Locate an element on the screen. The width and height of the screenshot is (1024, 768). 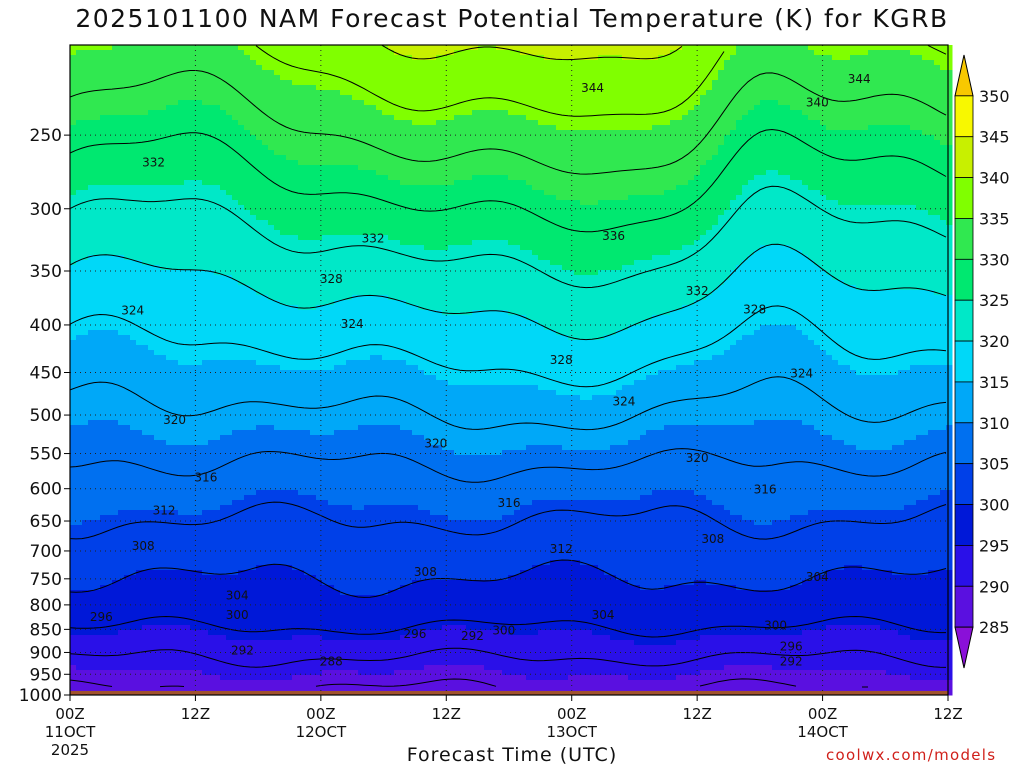
x-tick-day: 11OCT is located at coordinates (70, 732).